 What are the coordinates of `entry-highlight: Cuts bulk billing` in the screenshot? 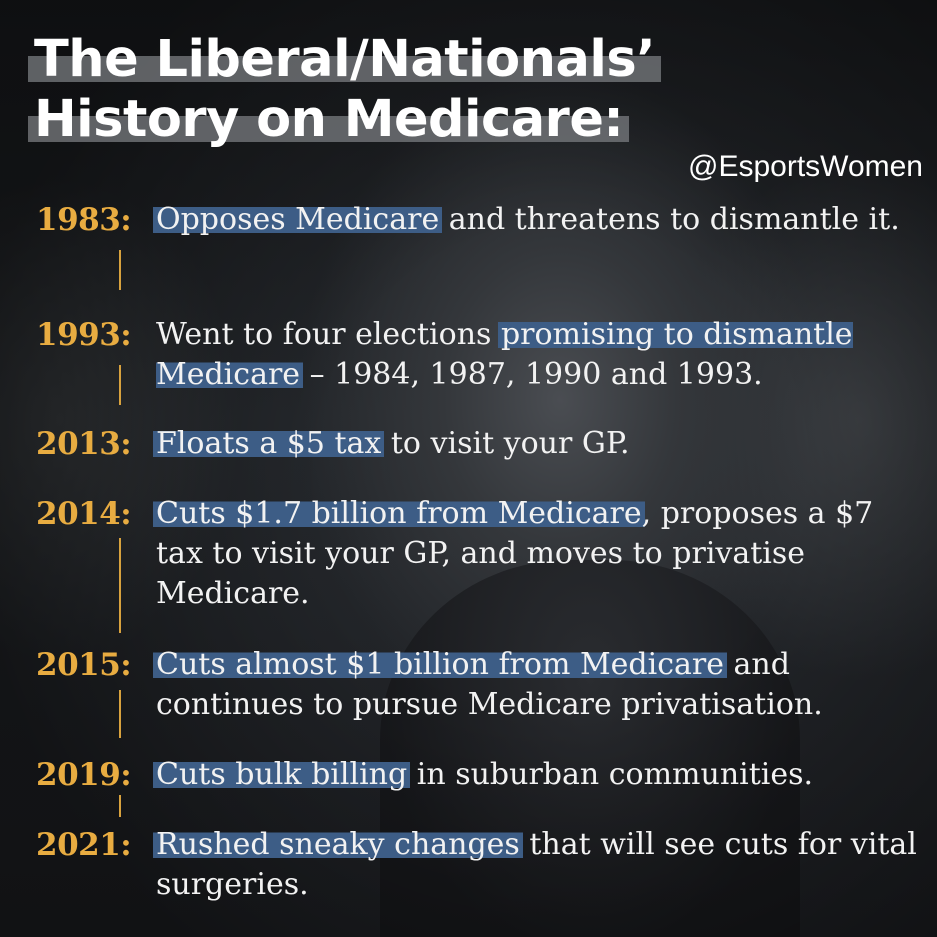 It's located at (282, 774).